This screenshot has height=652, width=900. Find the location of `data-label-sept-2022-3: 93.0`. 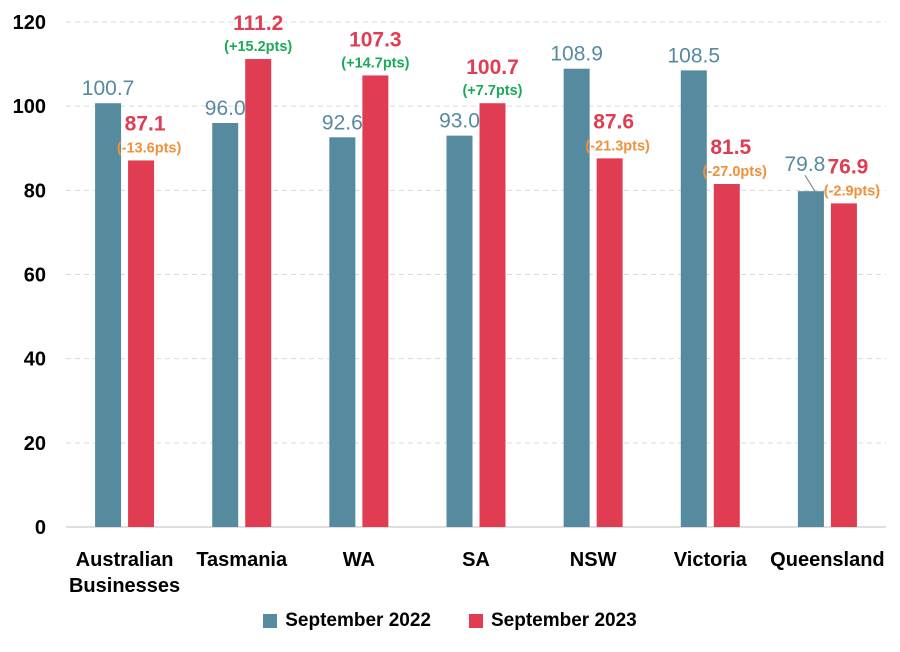

data-label-sept-2022-3: 93.0 is located at coordinates (459, 121).